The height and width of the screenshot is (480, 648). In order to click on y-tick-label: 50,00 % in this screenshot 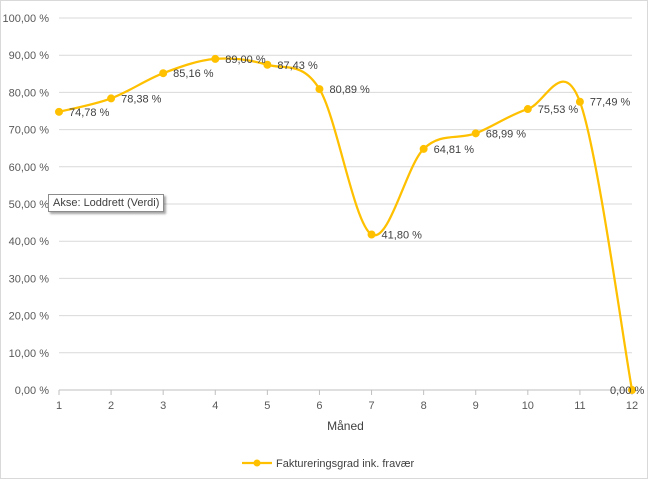, I will do `click(29, 205)`.